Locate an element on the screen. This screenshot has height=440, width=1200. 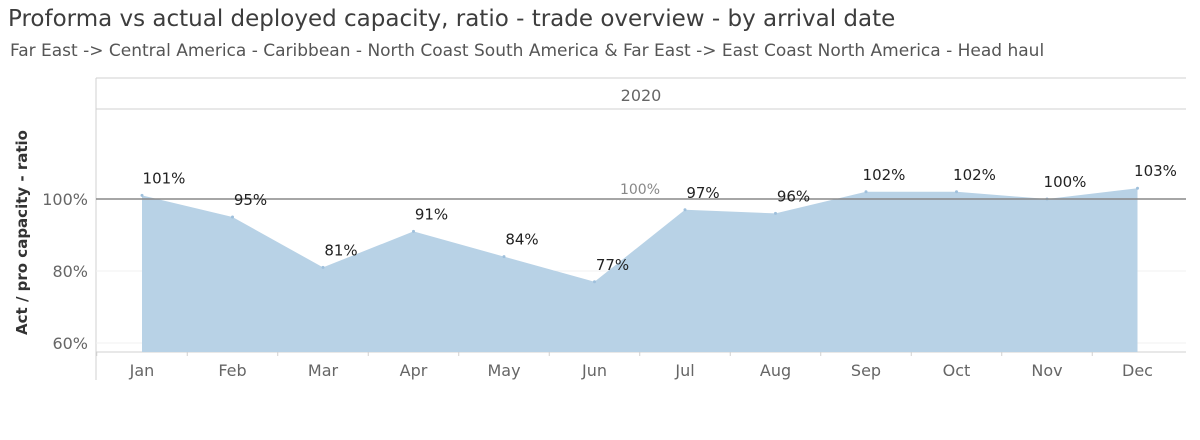
y-axis-title: Act / pro capacity - ratio is located at coordinates (22, 232).